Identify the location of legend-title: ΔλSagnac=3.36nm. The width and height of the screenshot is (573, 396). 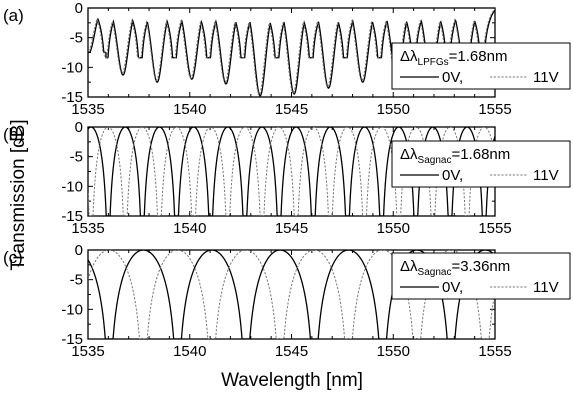
(455, 268).